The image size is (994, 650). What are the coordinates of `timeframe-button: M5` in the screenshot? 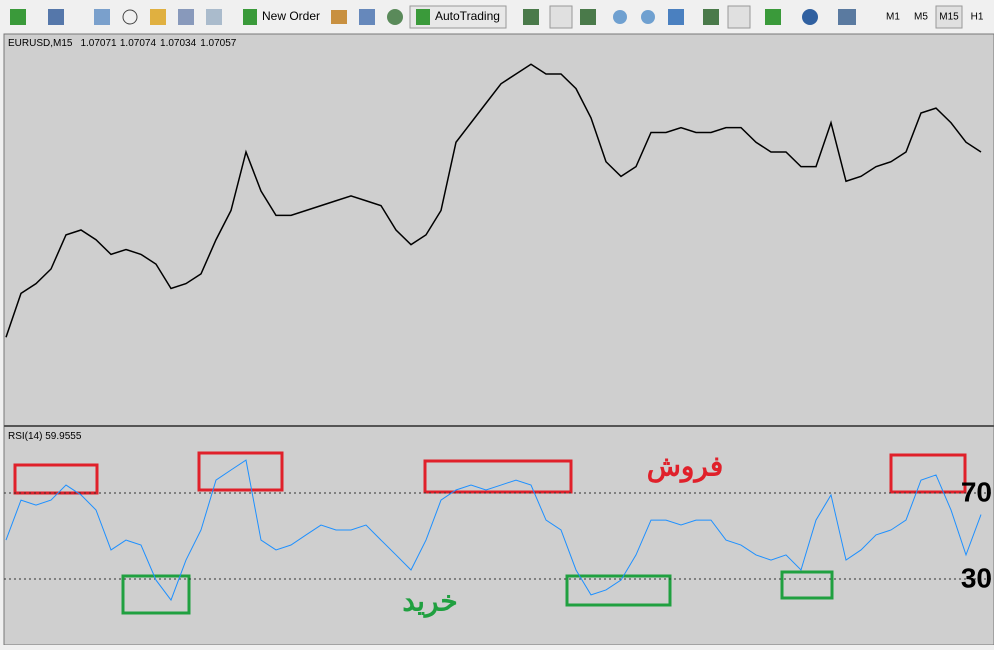 It's located at (921, 17).